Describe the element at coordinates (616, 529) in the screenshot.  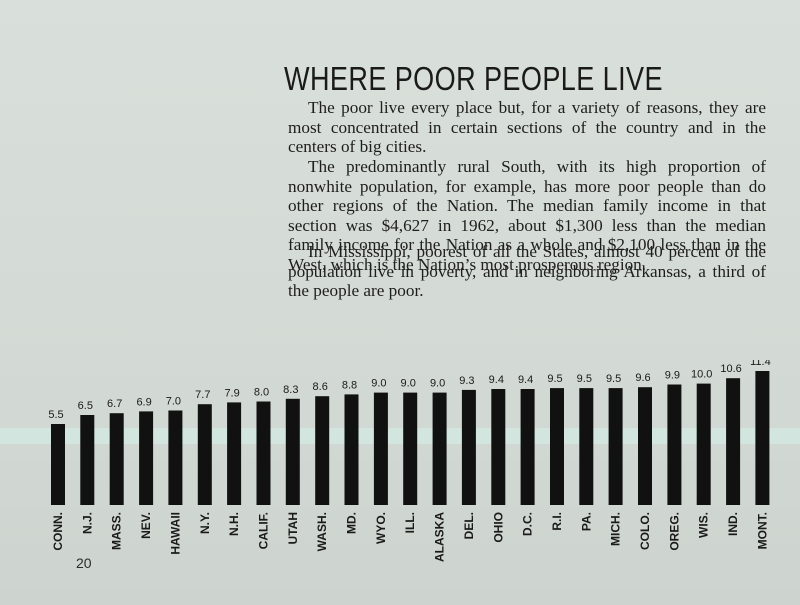
I see `category-label: MICH.` at that location.